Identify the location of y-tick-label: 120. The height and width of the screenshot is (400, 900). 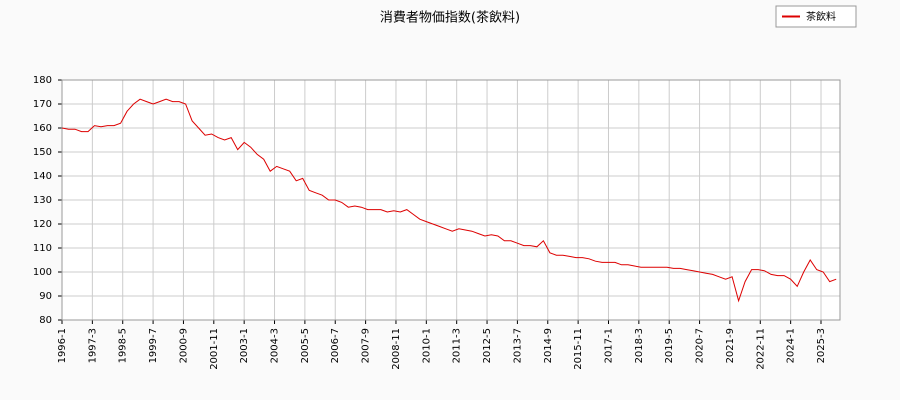
(42, 224).